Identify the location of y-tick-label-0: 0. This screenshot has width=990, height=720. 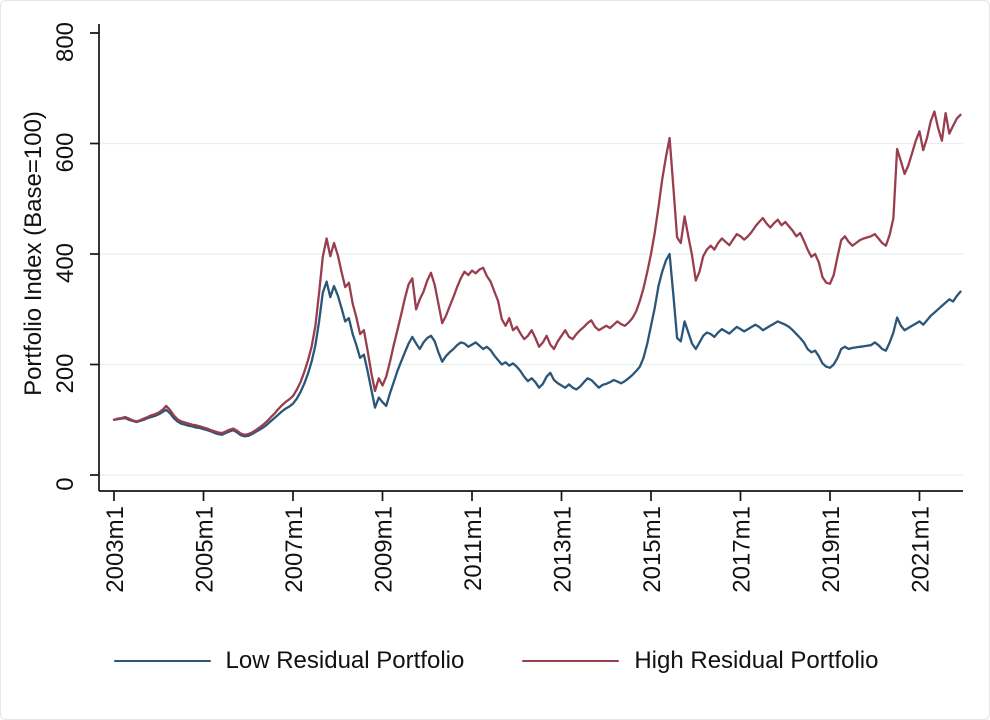
(65, 483).